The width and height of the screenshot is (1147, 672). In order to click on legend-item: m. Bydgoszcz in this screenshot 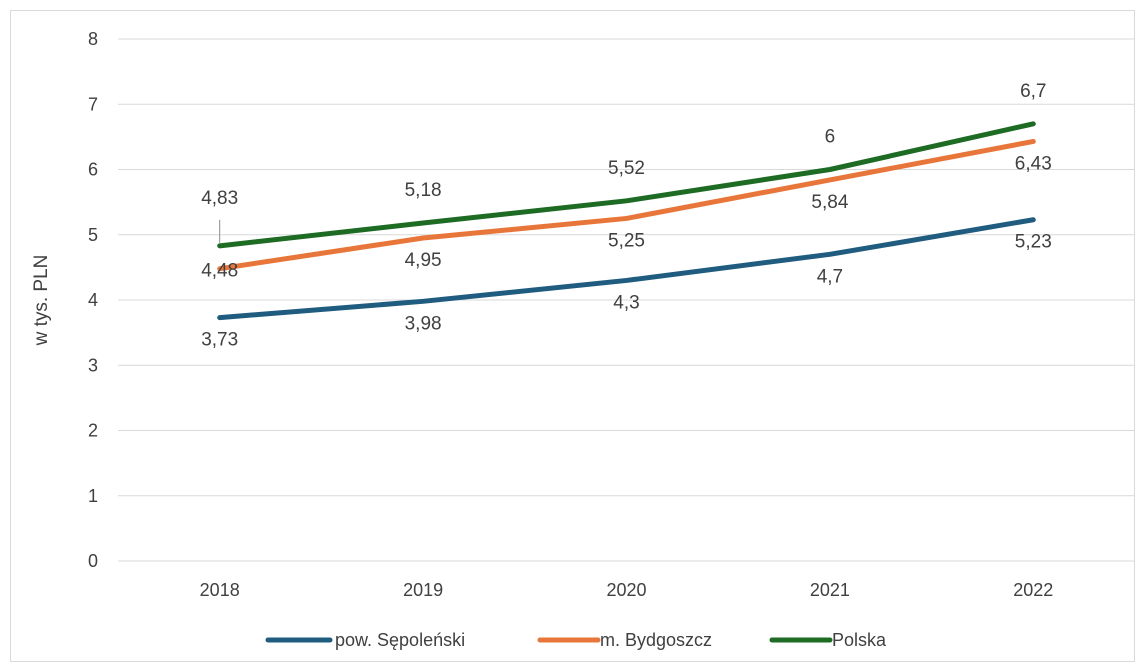, I will do `click(624, 640)`.